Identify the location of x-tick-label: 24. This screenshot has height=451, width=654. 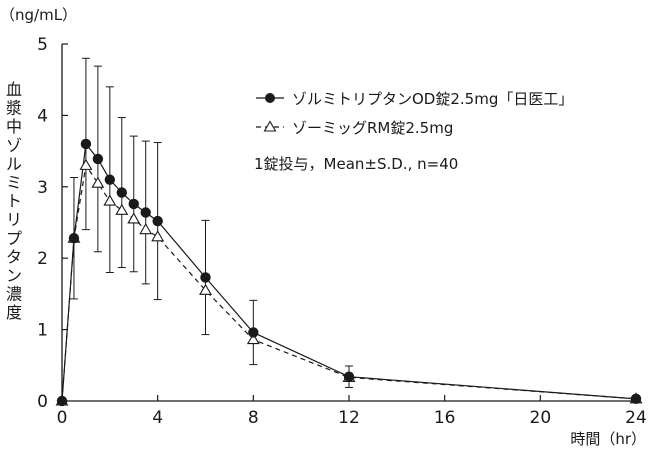
(636, 418).